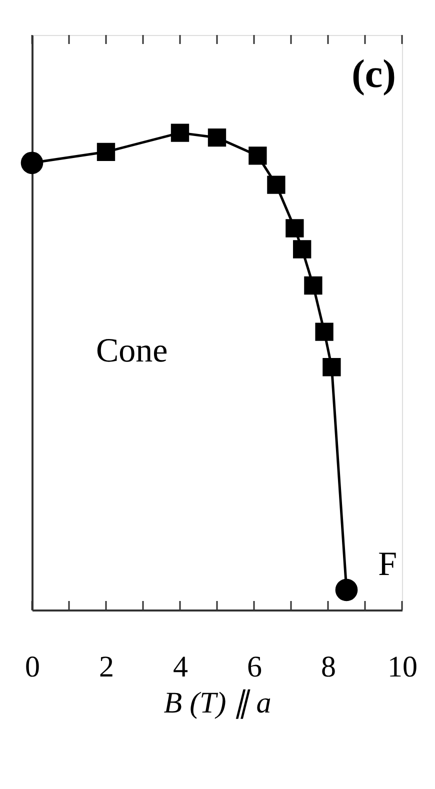 The width and height of the screenshot is (435, 789). What do you see at coordinates (328, 667) in the screenshot?
I see `x-tick-label: 8` at bounding box center [328, 667].